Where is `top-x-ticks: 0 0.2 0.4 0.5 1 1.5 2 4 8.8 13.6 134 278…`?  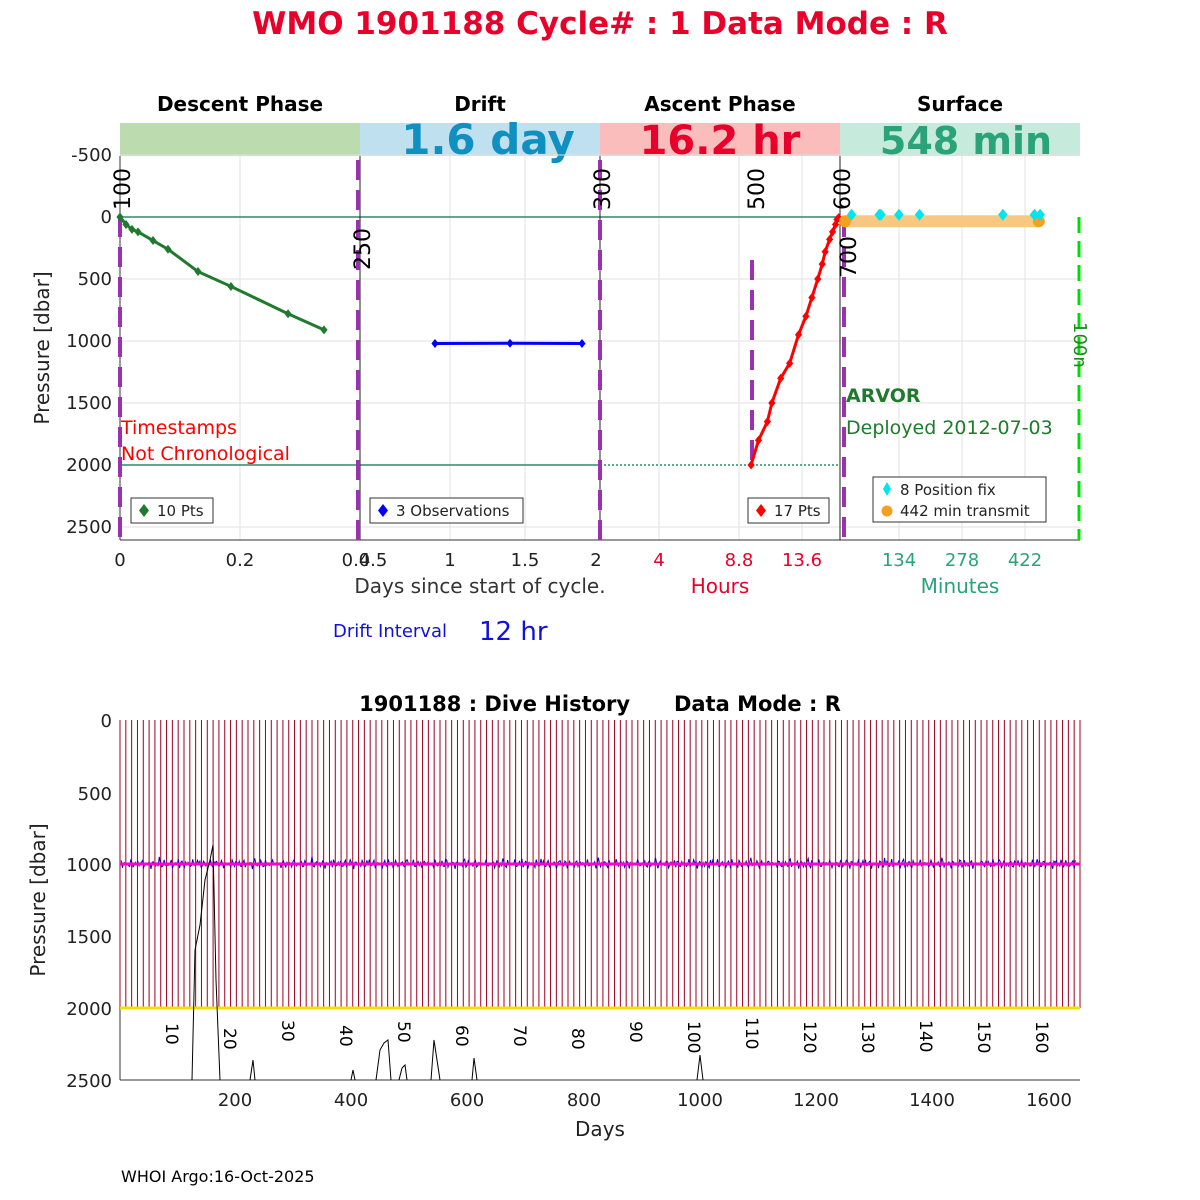
top-x-ticks: 0 0.2 0.4 0.5 1 1.5 2 4 8.8 13.6 134 278… is located at coordinates (578, 560).